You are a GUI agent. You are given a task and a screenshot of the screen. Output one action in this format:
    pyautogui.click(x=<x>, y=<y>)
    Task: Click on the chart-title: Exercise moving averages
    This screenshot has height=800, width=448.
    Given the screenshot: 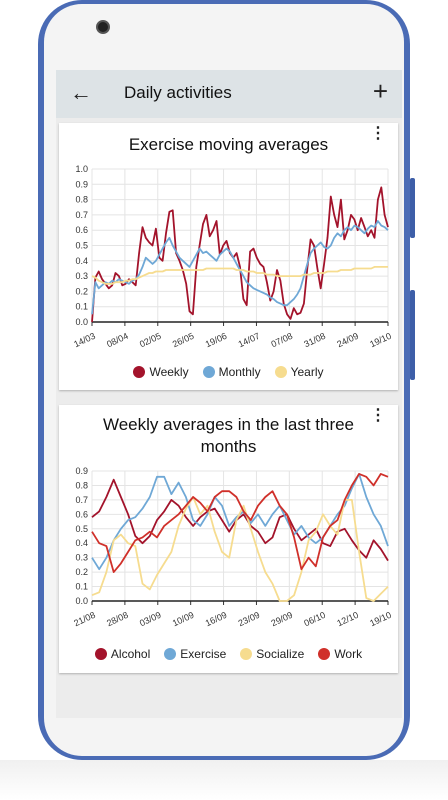 What is the action you would take?
    pyautogui.click(x=228, y=144)
    